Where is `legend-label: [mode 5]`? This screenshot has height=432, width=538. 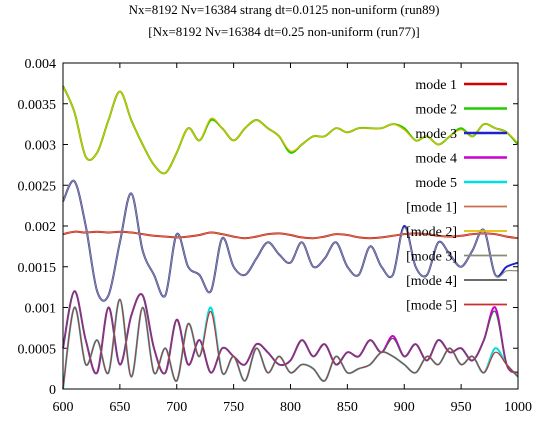 legend-label: [mode 5] is located at coordinates (431, 306).